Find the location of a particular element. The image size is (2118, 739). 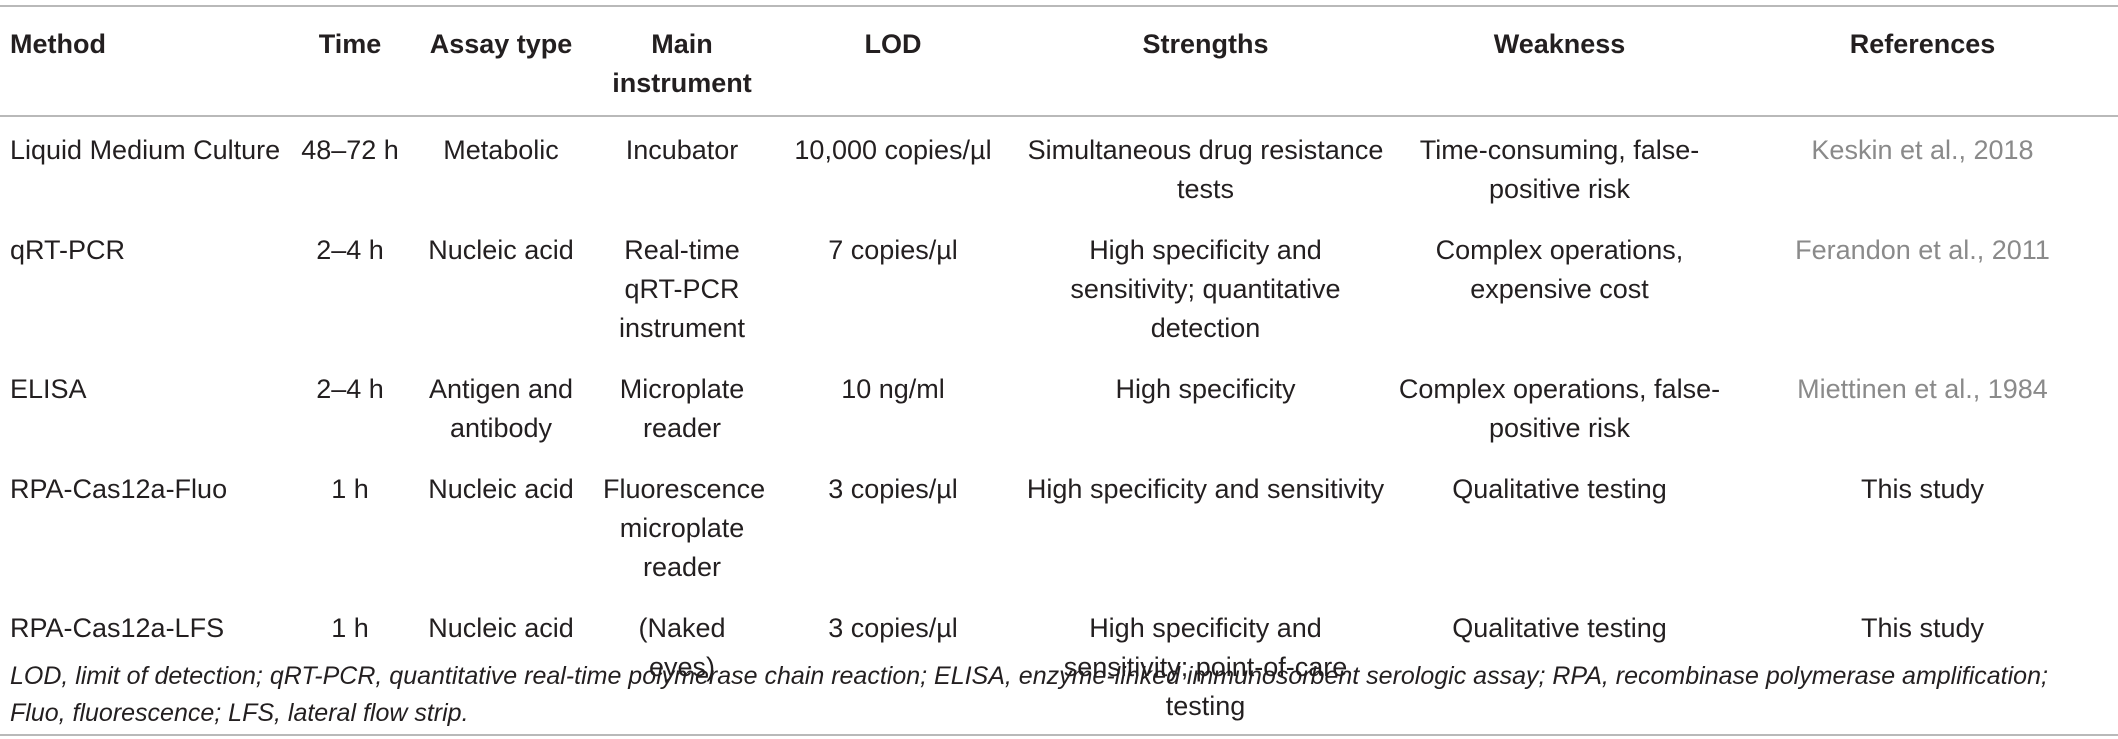

header-main-instrument: Main instrument is located at coordinates (682, 63).